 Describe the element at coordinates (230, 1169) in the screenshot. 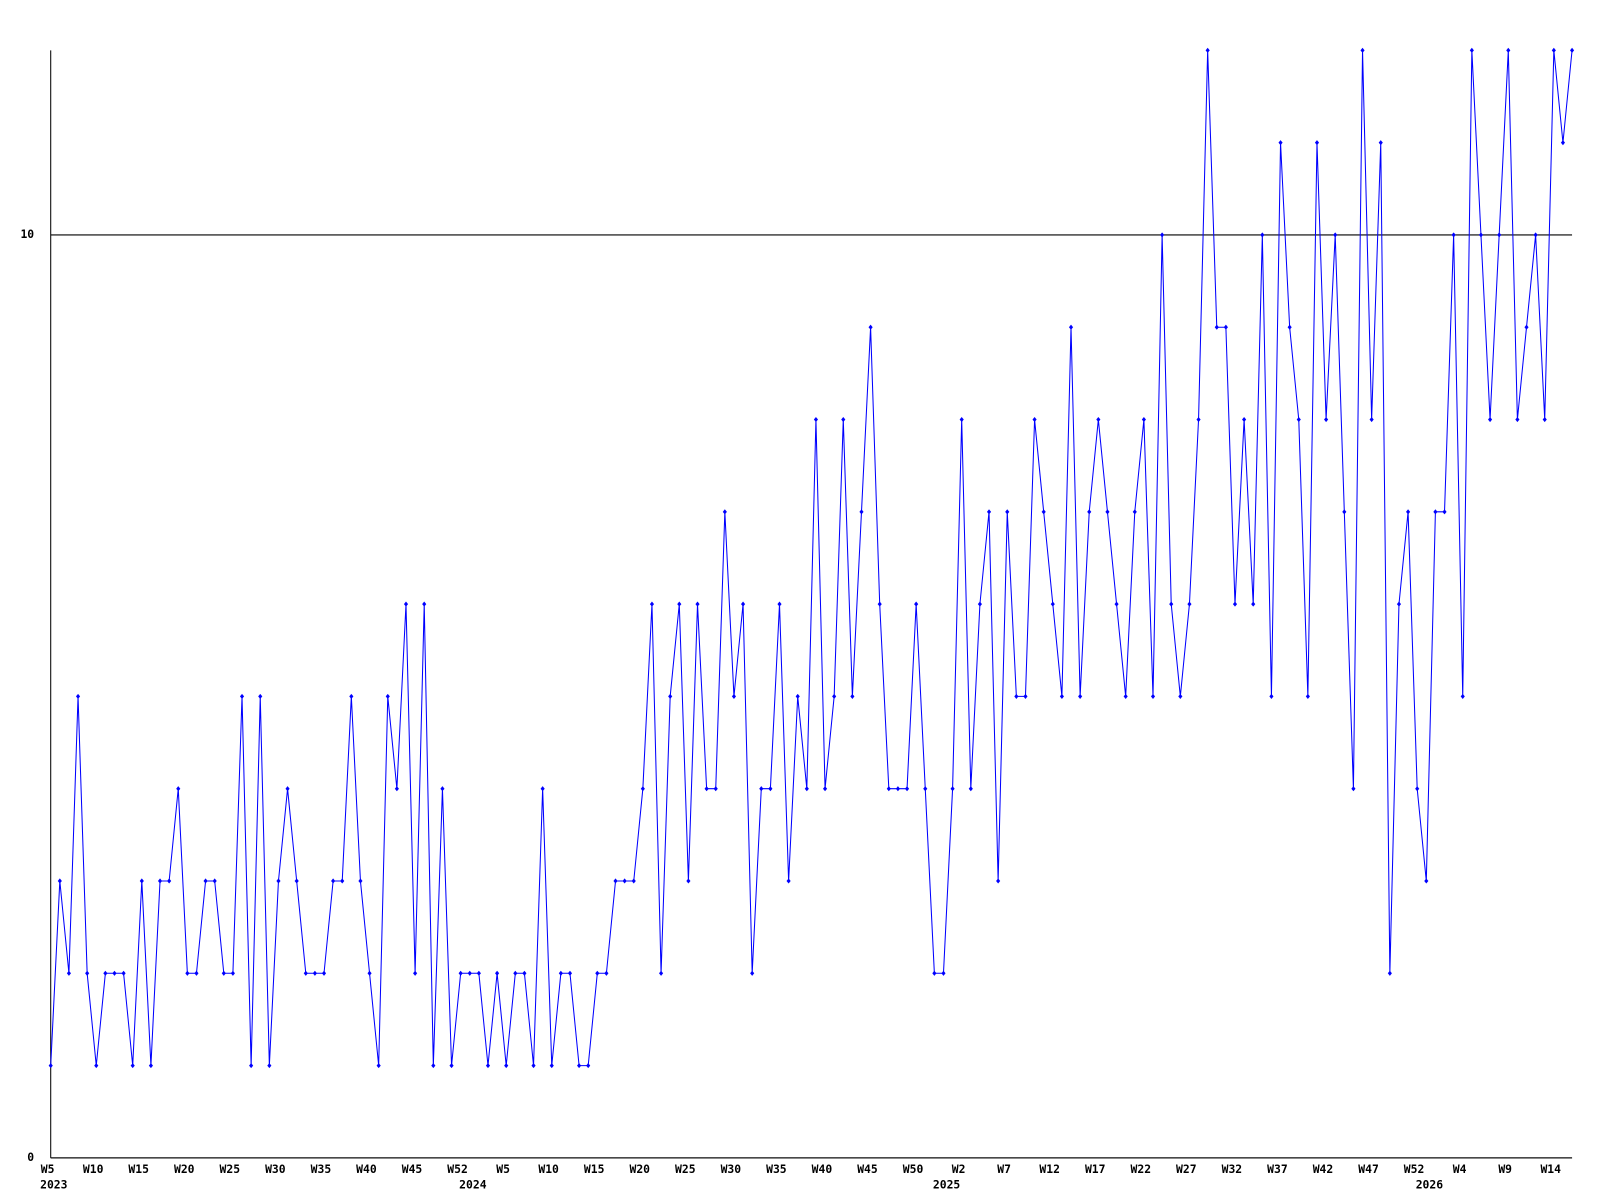

I see `x-tick-label: W25` at that location.